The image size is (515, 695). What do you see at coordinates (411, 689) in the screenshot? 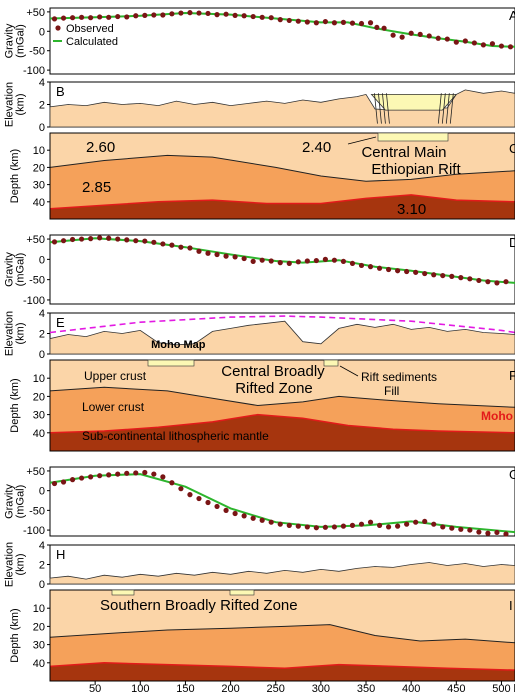
I see `xtick-label: 400` at bounding box center [411, 689].